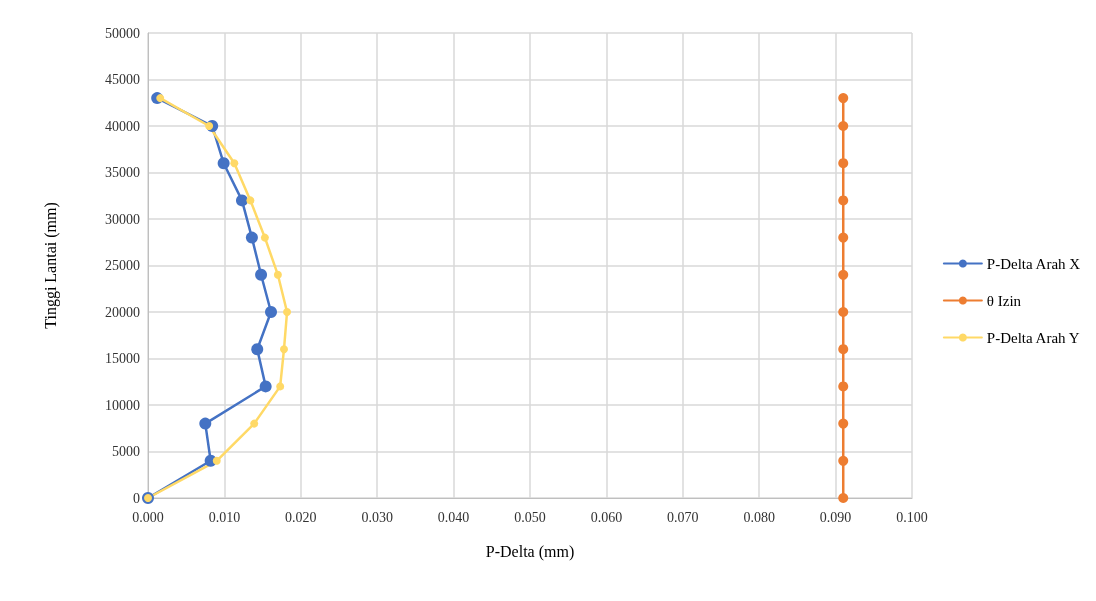 The height and width of the screenshot is (601, 1096). What do you see at coordinates (835, 517) in the screenshot?
I see `x-tick-label: 0.090` at bounding box center [835, 517].